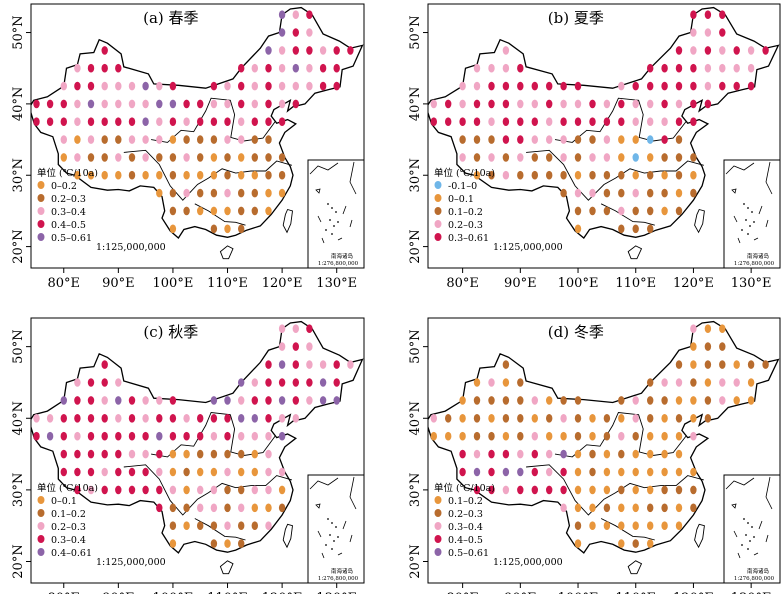 This screenshot has width=784, height=594. Describe the element at coordinates (461, 199) in the screenshot. I see `legend-label: 0–0.1` at that location.